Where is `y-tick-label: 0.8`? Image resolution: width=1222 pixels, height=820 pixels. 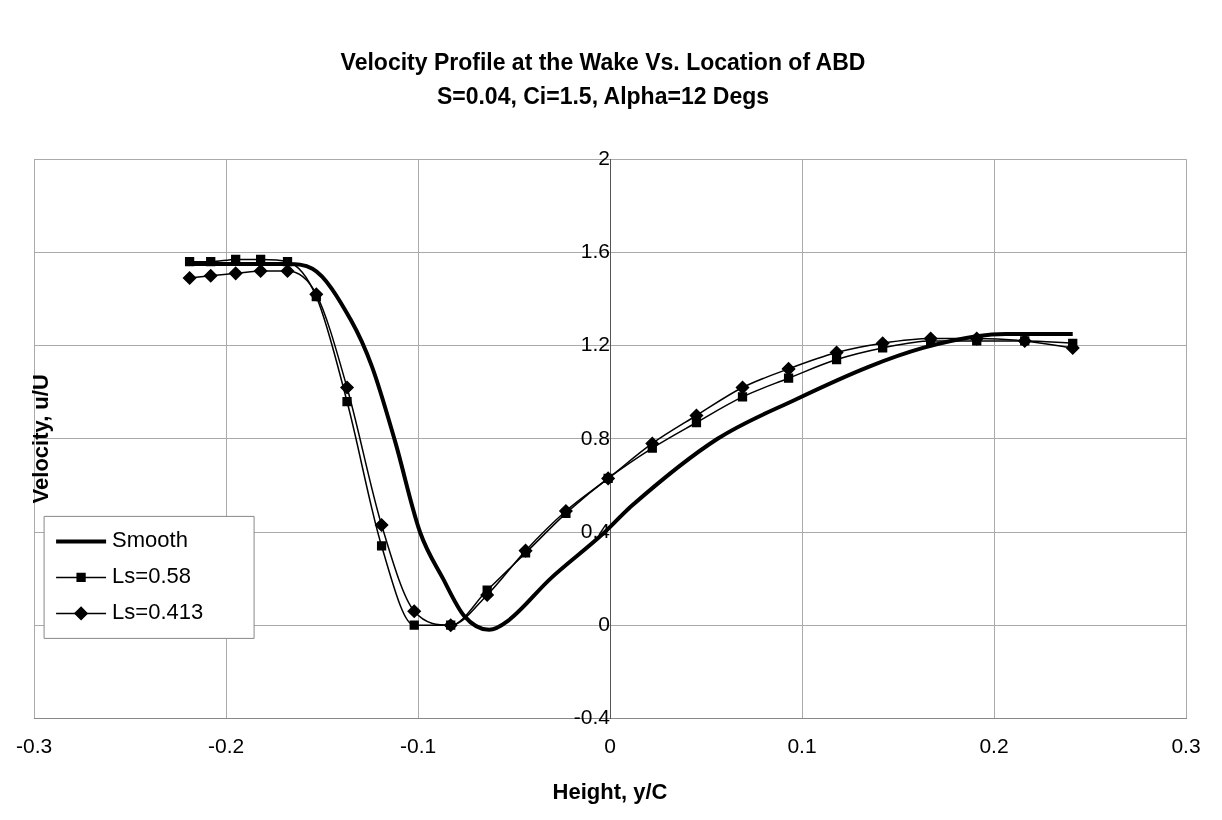 y-tick-label: 0.8 is located at coordinates (595, 437).